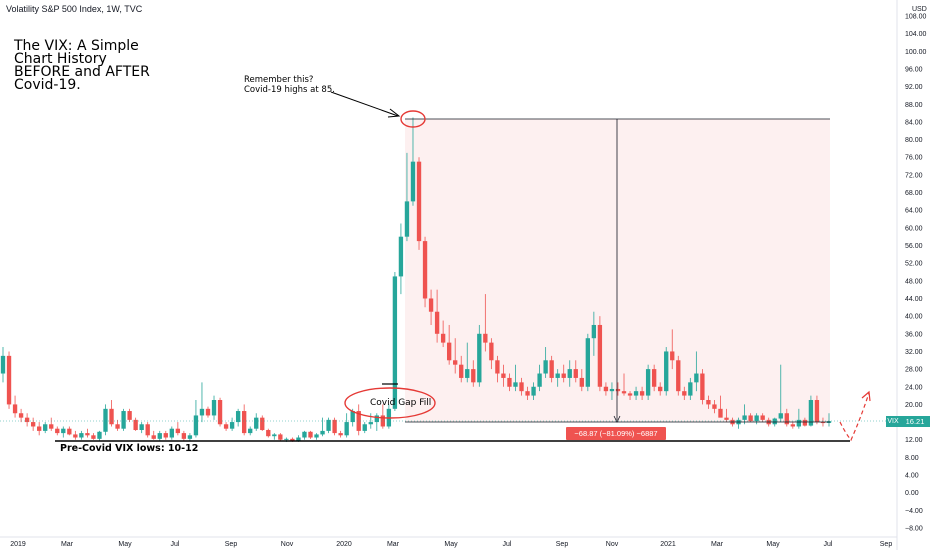 Image resolution: width=932 pixels, height=550 pixels. What do you see at coordinates (914, 334) in the screenshot?
I see `y-tick-label: 36.00` at bounding box center [914, 334].